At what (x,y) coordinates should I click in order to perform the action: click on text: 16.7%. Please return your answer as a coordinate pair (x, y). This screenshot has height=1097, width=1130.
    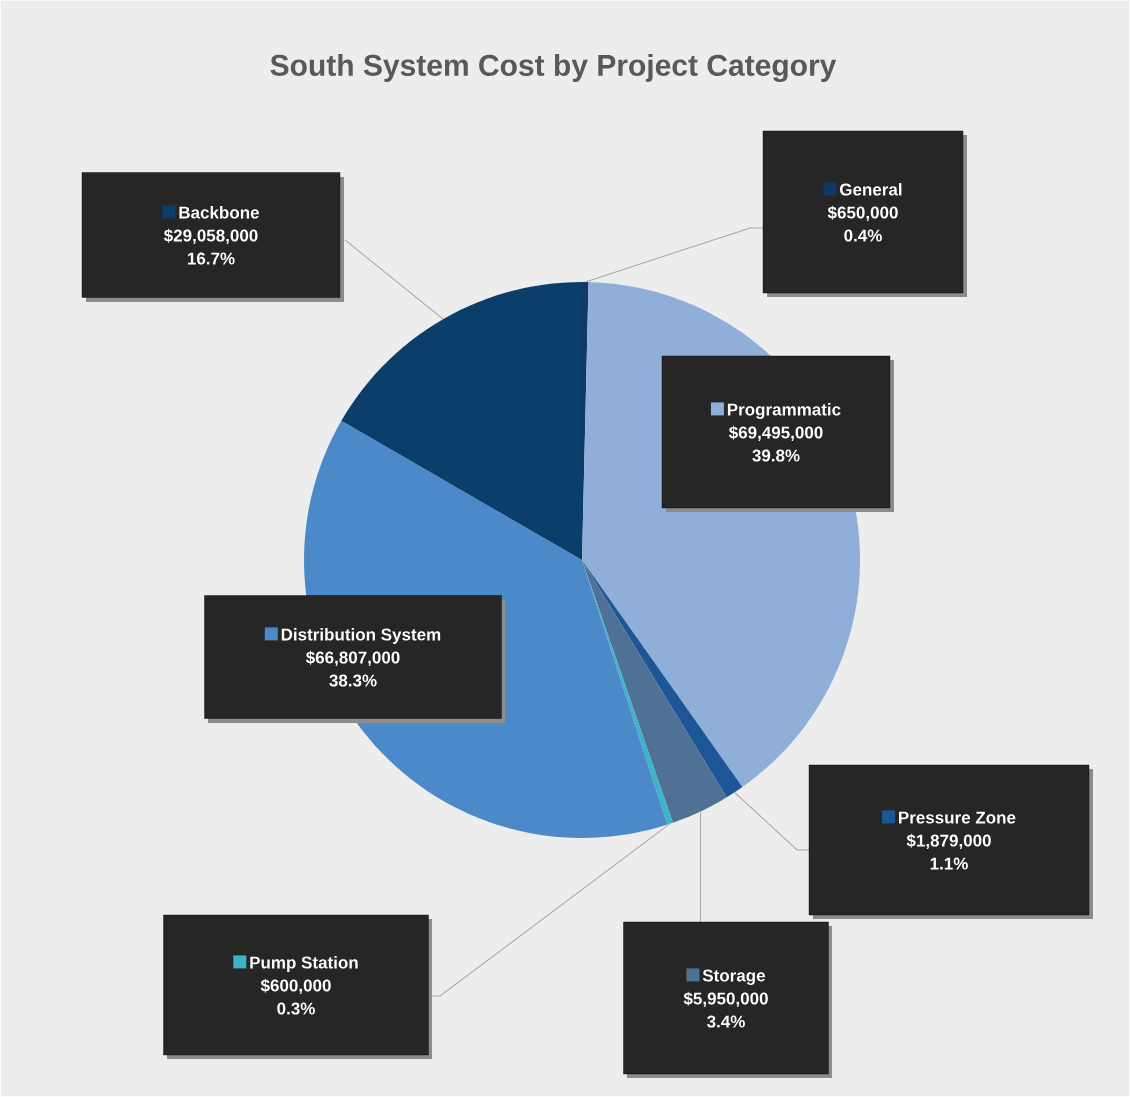
    Looking at the image, I should click on (211, 258).